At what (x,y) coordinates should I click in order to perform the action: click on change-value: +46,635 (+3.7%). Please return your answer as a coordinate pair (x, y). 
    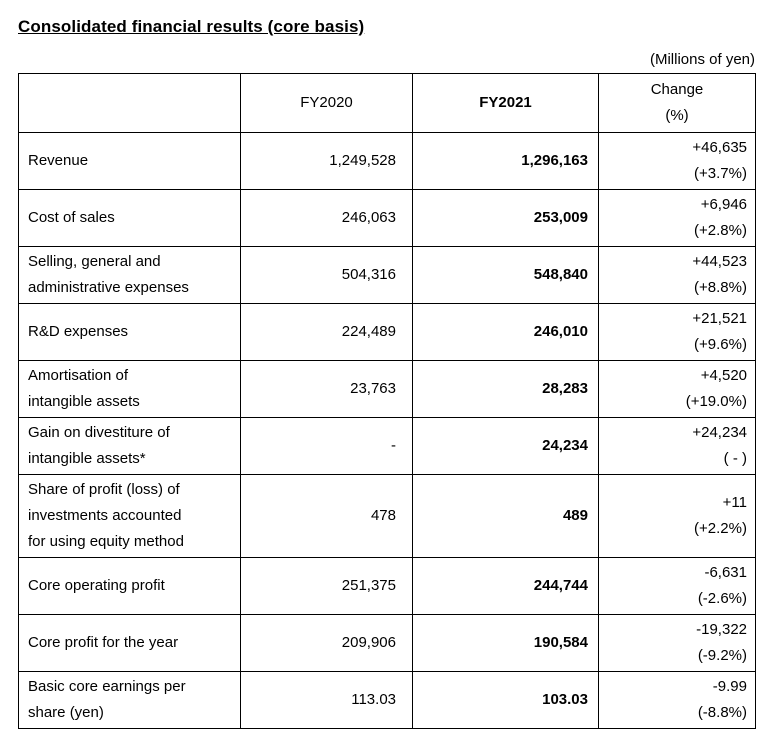
    Looking at the image, I should click on (677, 161).